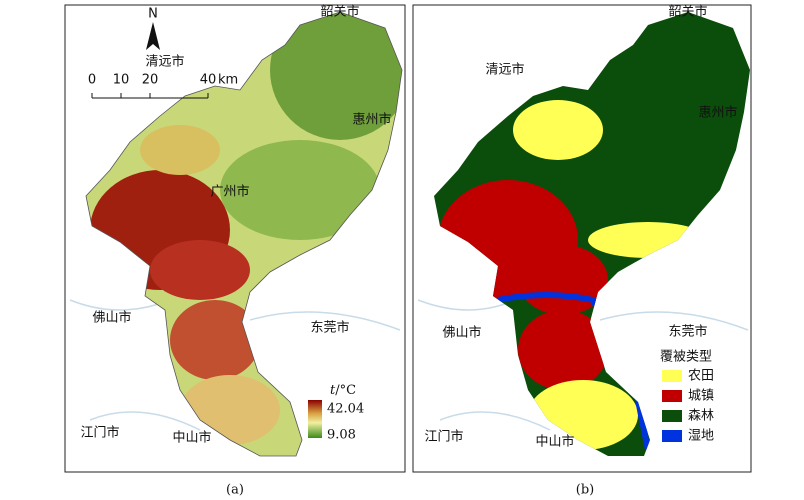 This screenshot has height=500, width=804. I want to click on legend-unit: /°C, so click(345, 390).